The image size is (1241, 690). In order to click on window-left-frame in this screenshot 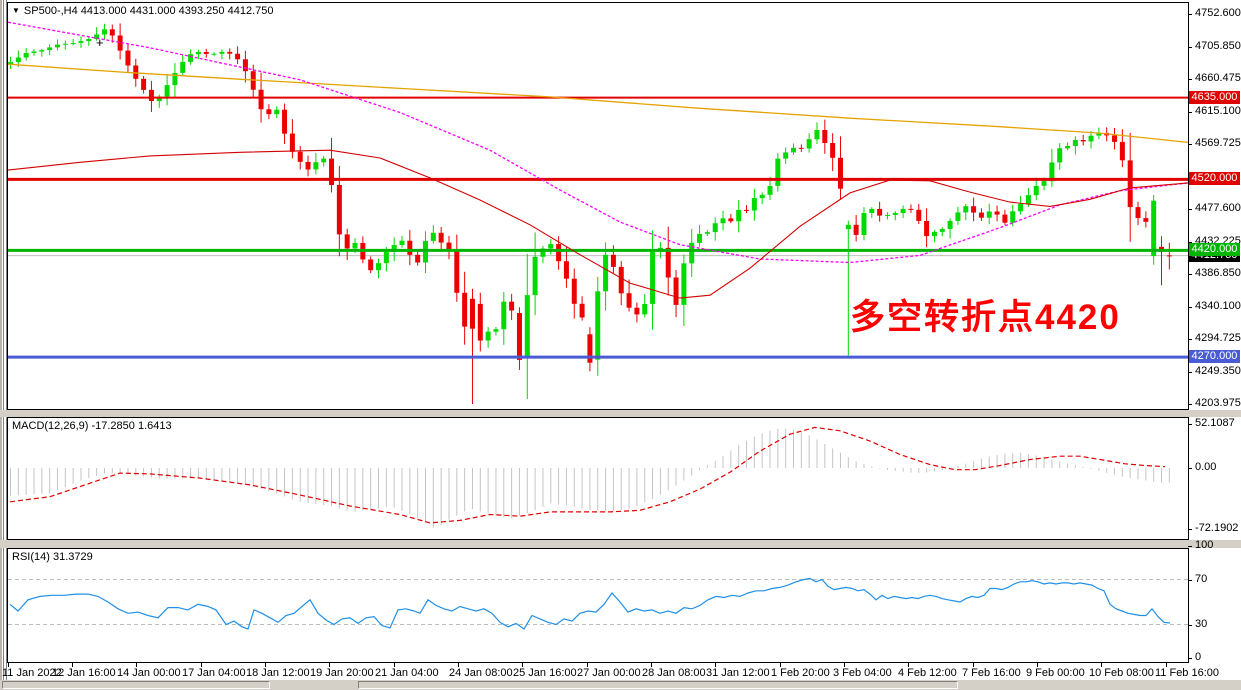, I will do `click(3, 340)`.